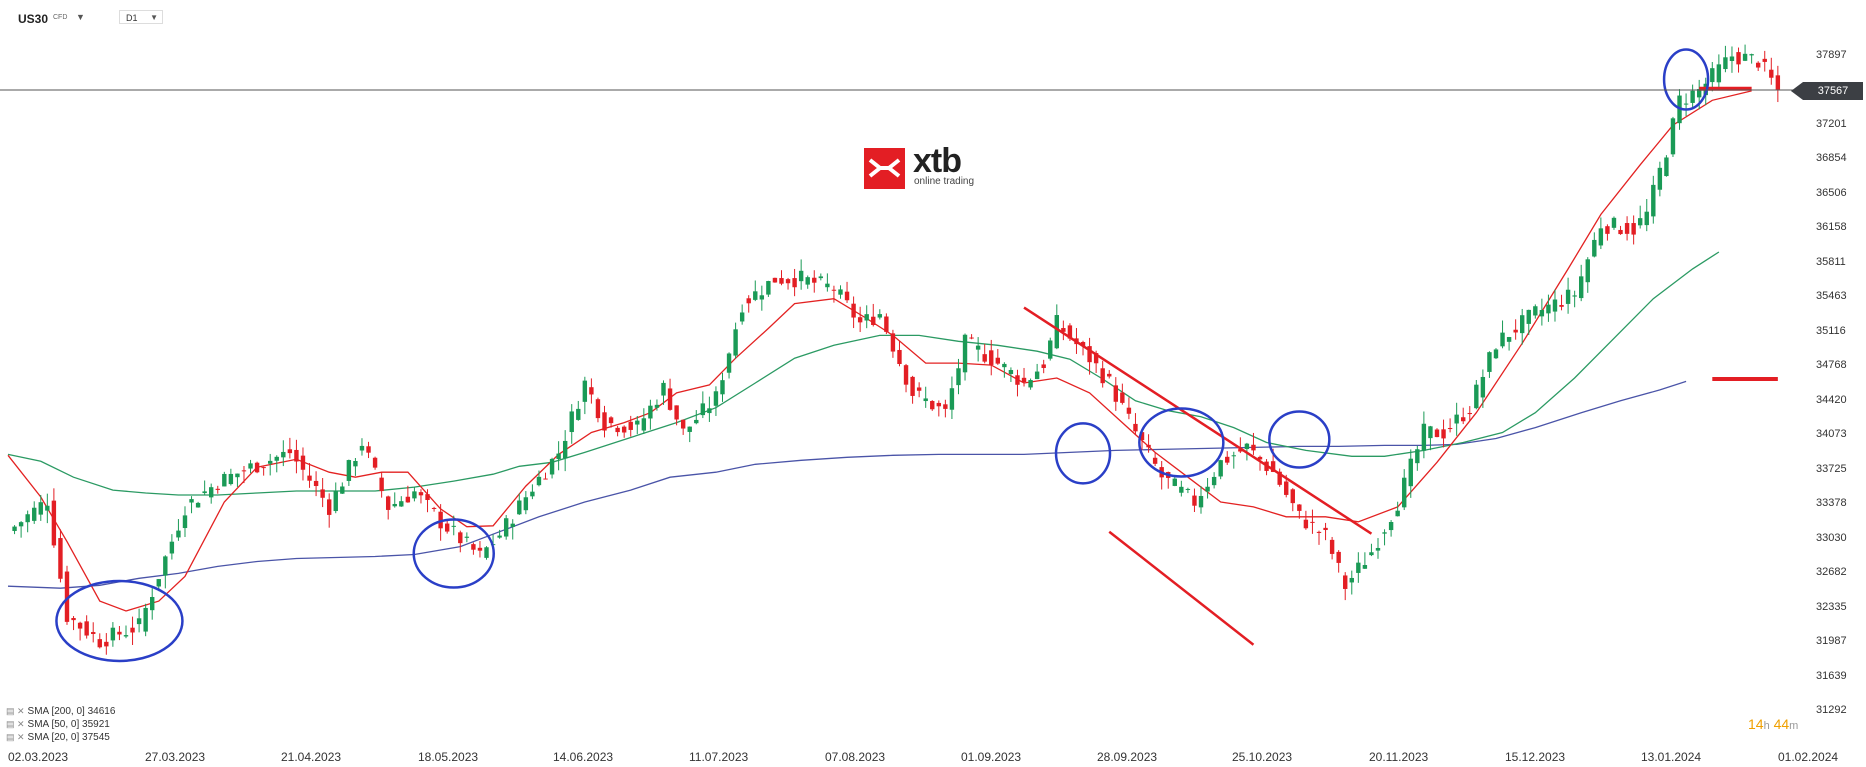 Image resolution: width=1866 pixels, height=767 pixels. What do you see at coordinates (884, 168) in the screenshot?
I see `xtb-logo-mark` at bounding box center [884, 168].